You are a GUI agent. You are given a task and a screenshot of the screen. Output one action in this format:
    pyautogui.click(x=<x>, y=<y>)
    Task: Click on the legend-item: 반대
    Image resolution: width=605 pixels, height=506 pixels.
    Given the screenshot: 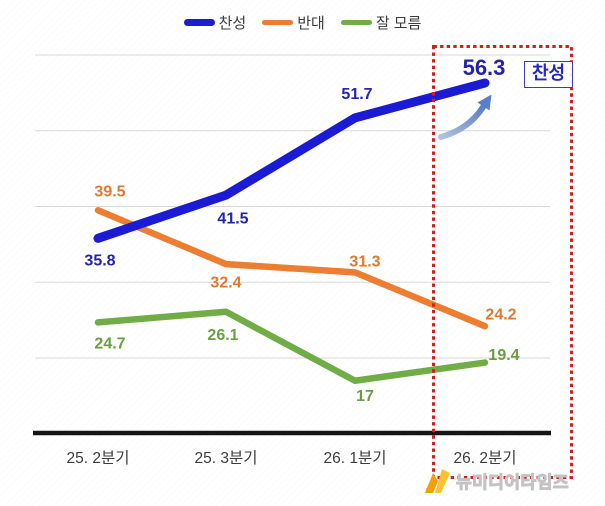 What is the action you would take?
    pyautogui.click(x=293, y=22)
    